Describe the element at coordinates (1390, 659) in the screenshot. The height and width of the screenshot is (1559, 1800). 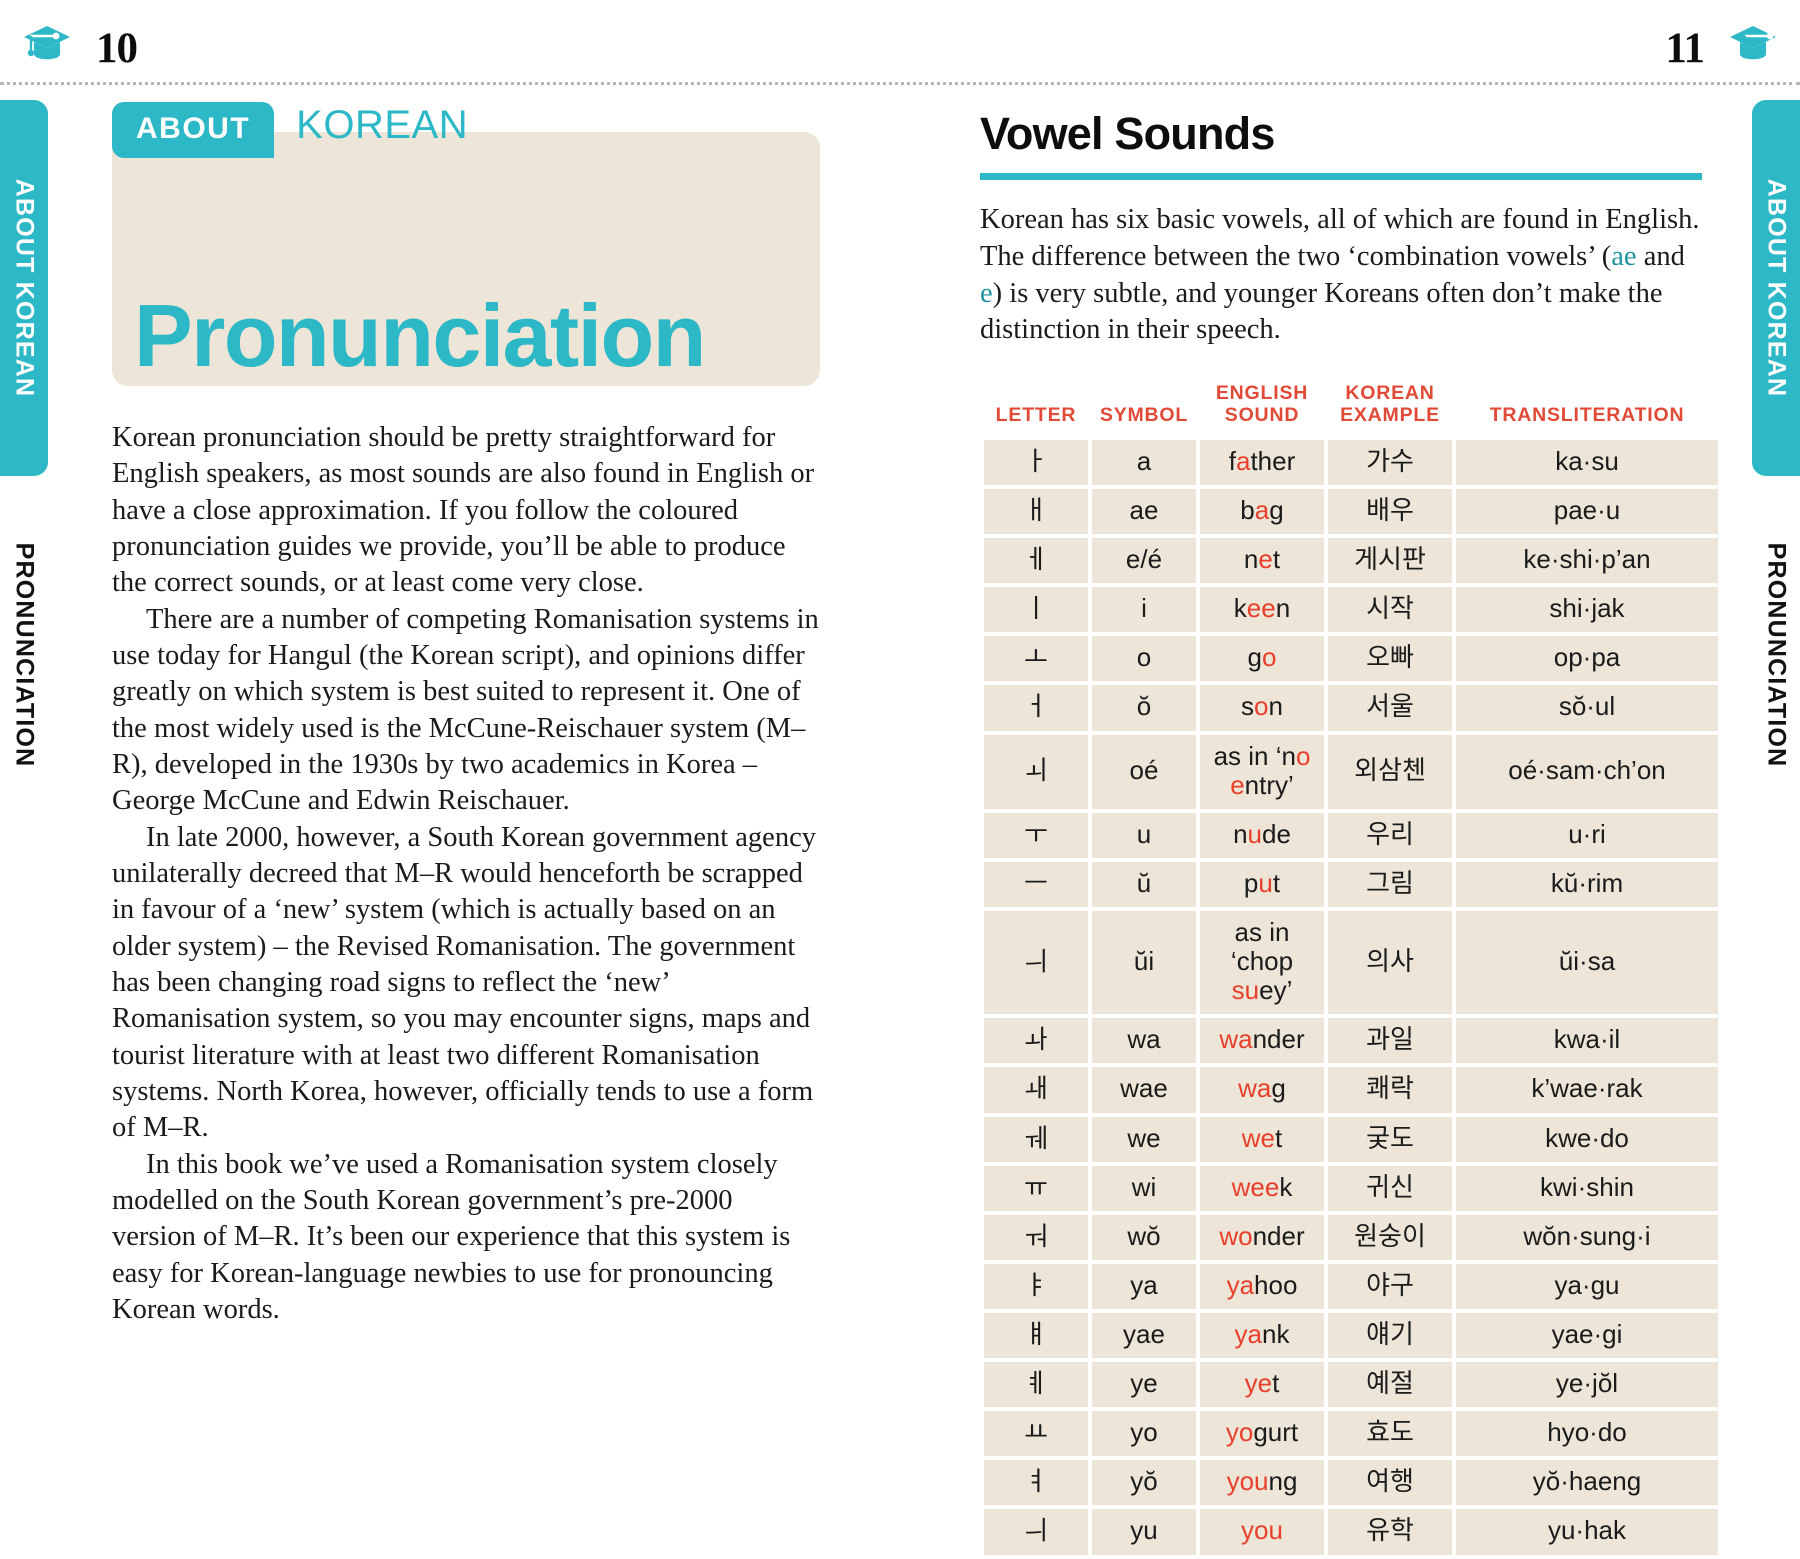
I see `cell-korean-example: 오빠` at that location.